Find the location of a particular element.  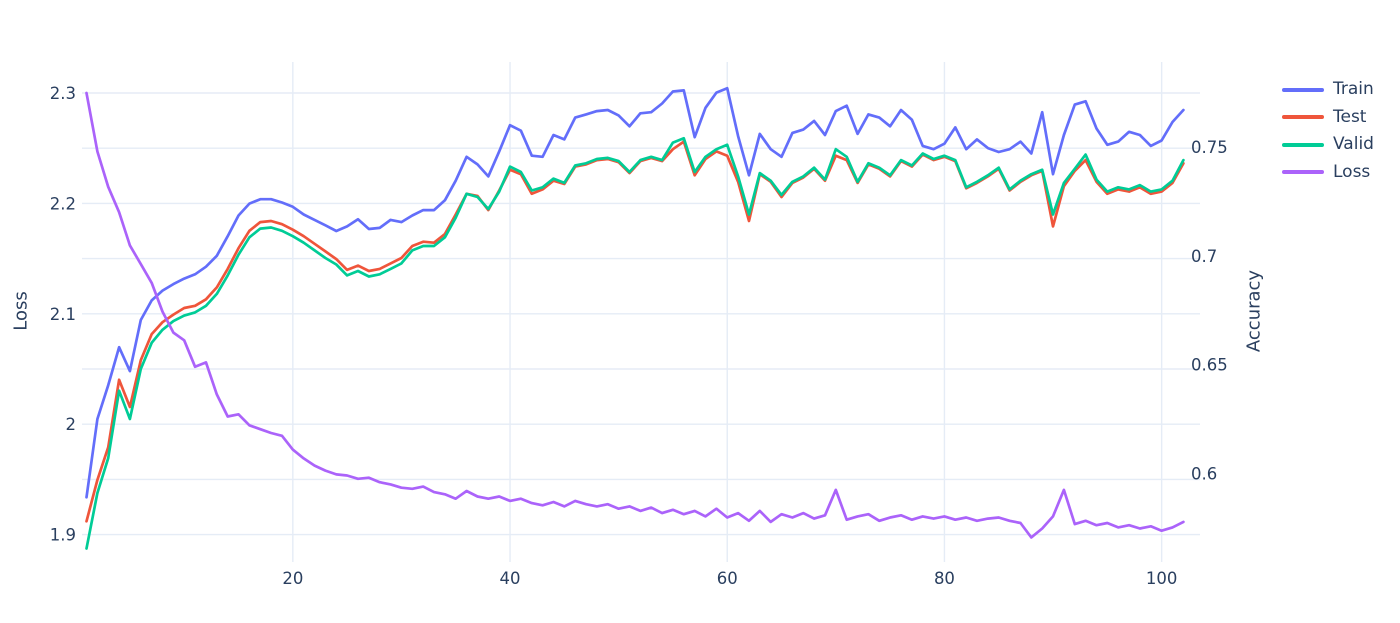

legend-item-valid: Valid is located at coordinates (1328, 145).